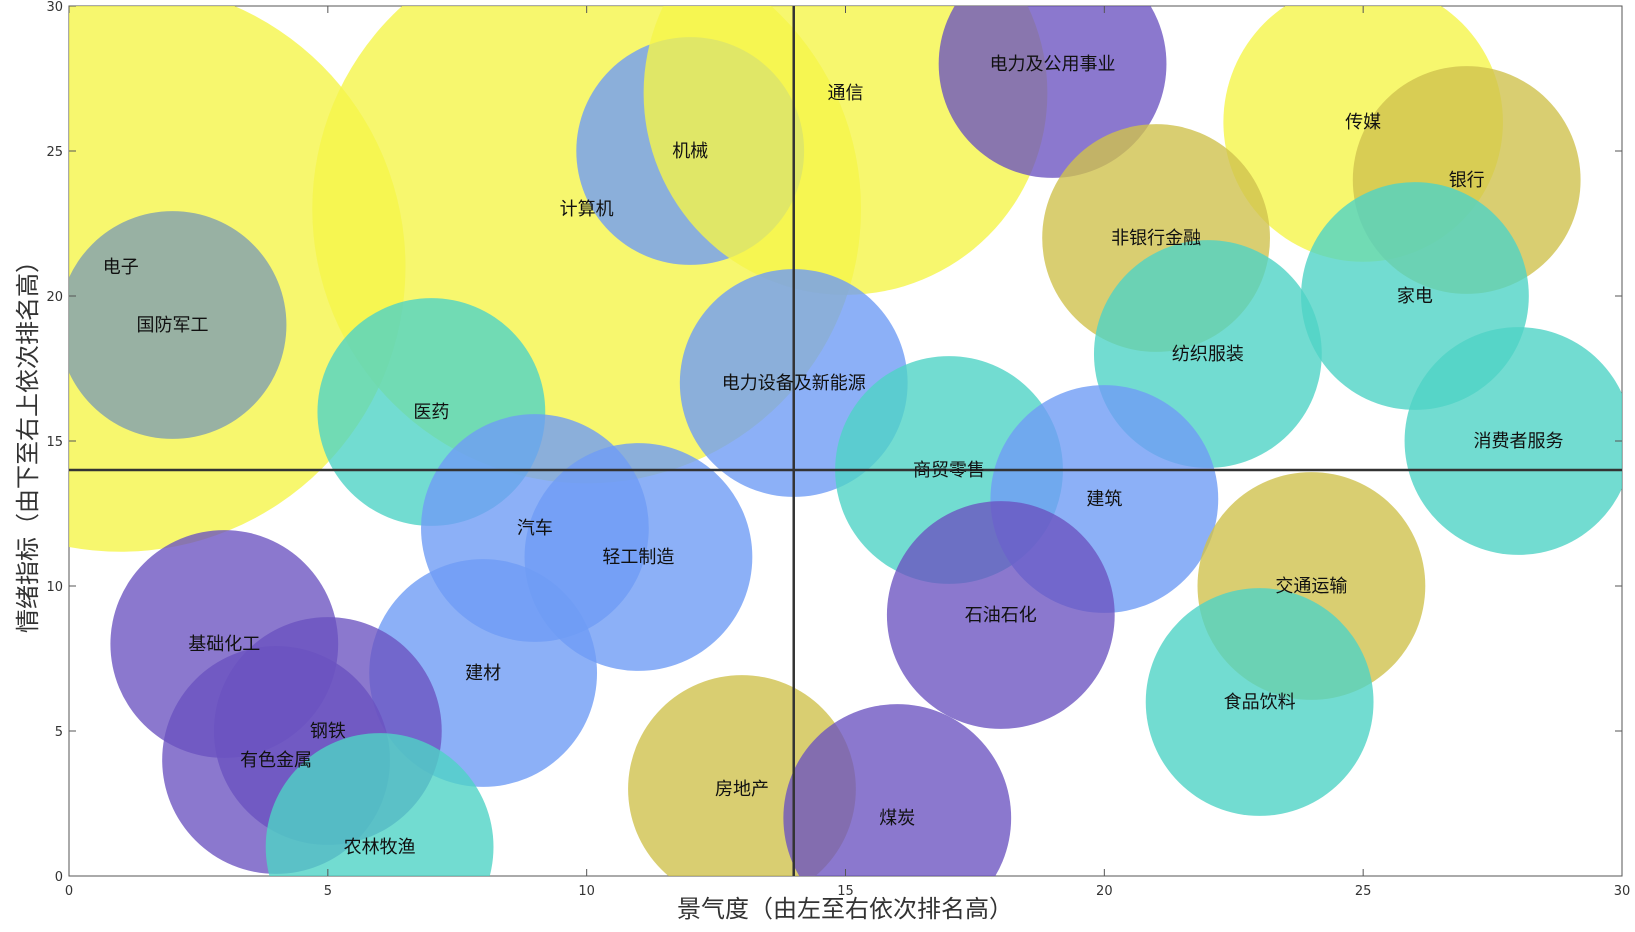  Describe the element at coordinates (742, 789) in the screenshot. I see `bubble-label-26: 房地产` at that location.